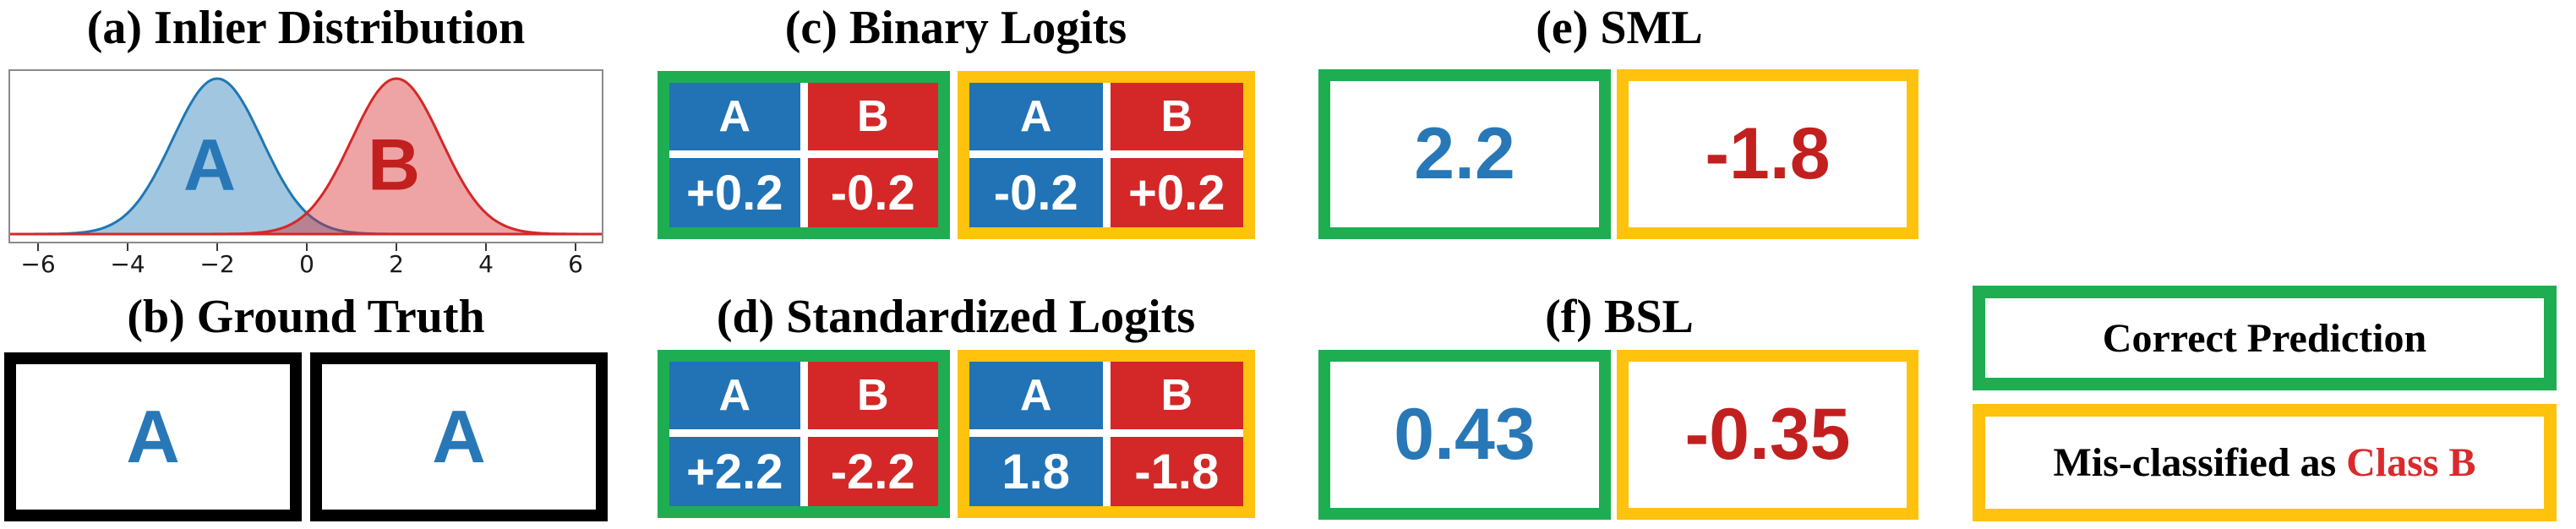  I want to click on legend-misclassified: Mis-classified as Class B, so click(2265, 463).